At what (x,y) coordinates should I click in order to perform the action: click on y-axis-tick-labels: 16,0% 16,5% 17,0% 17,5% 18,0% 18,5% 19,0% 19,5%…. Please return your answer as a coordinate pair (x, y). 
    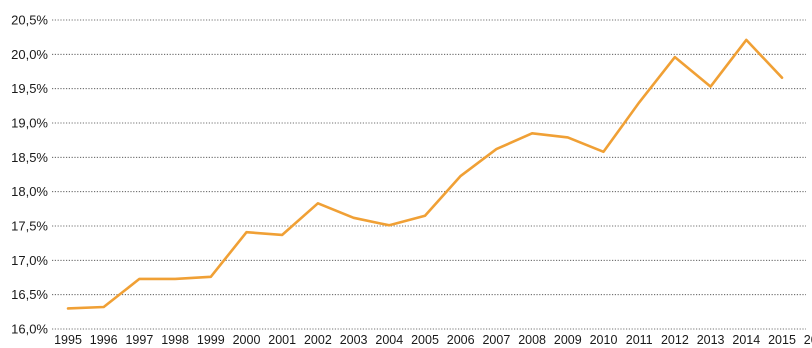
    Looking at the image, I should click on (29, 175).